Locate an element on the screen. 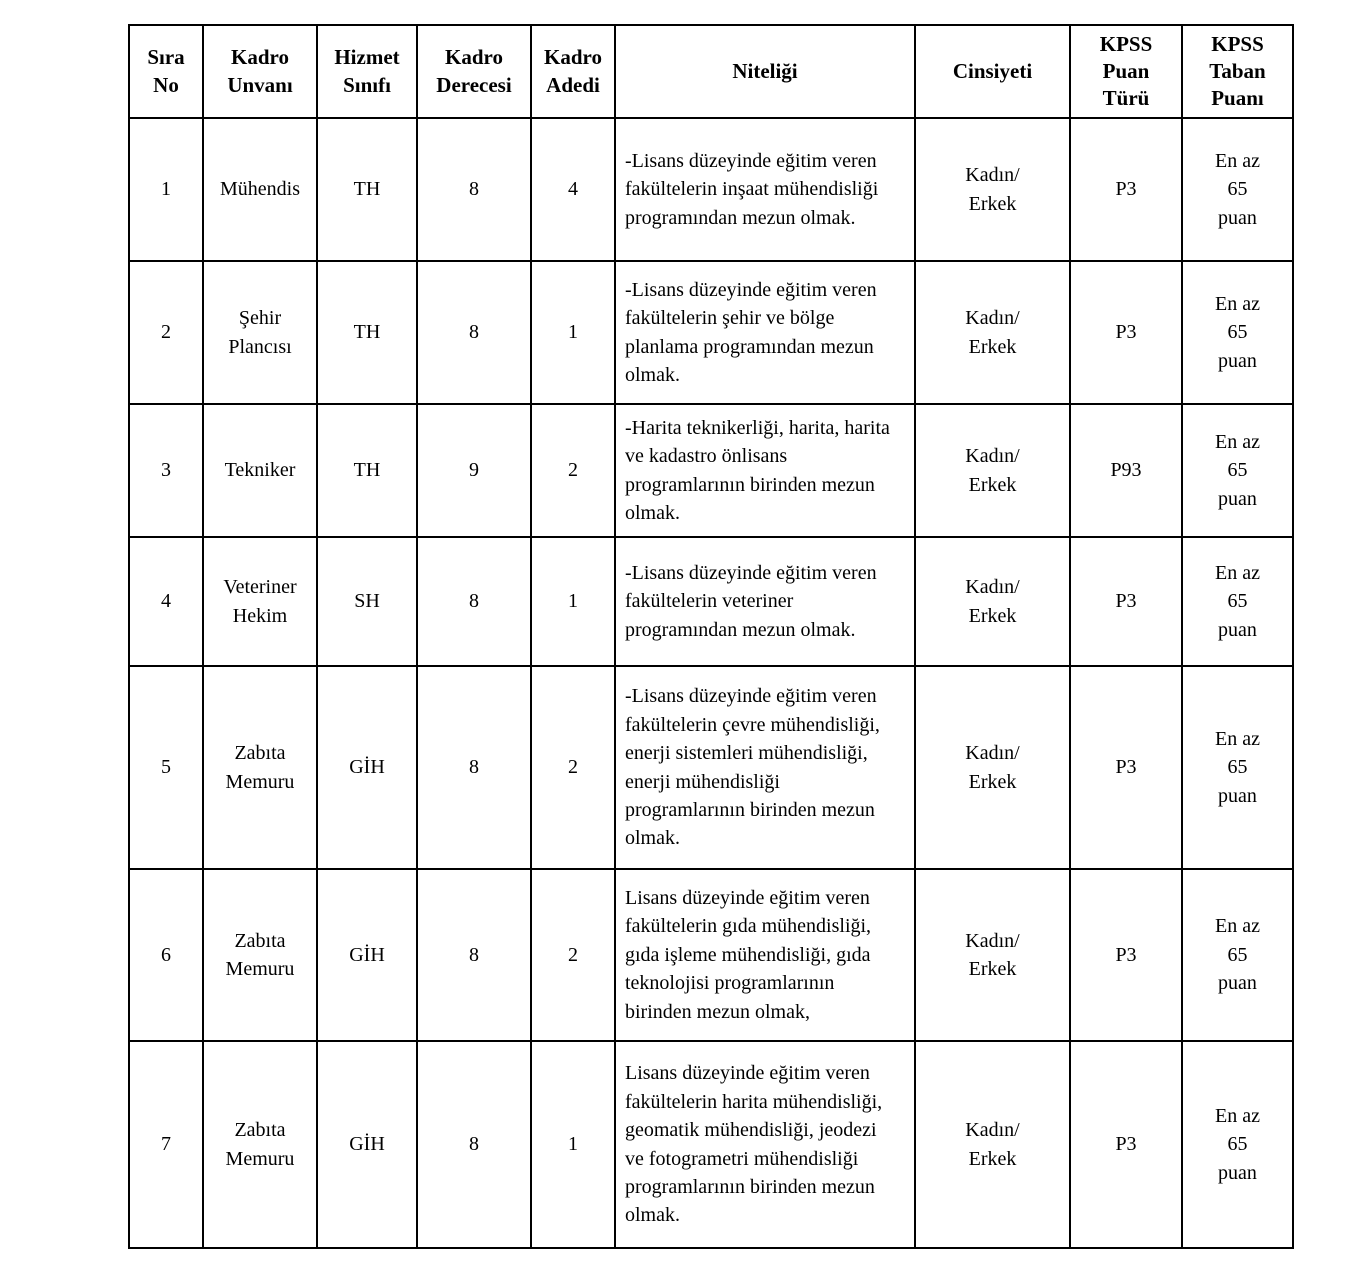 The height and width of the screenshot is (1262, 1357). cell-sira-no: 7 is located at coordinates (166, 1144).